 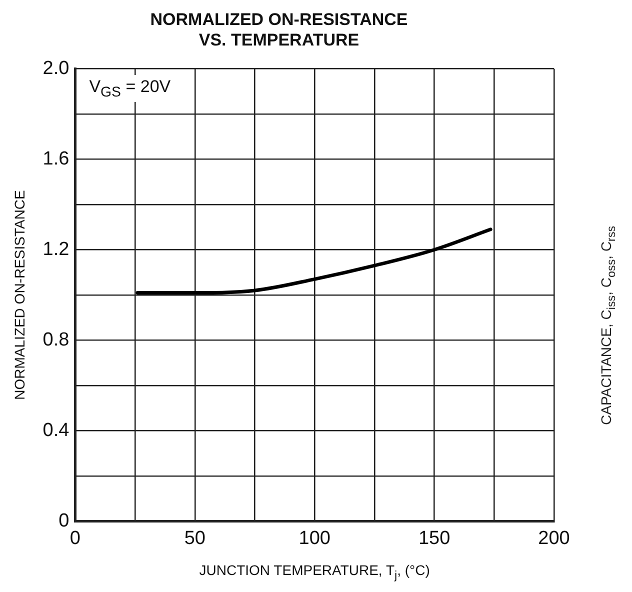 What do you see at coordinates (314, 538) in the screenshot?
I see `x-tick-label: 100` at bounding box center [314, 538].